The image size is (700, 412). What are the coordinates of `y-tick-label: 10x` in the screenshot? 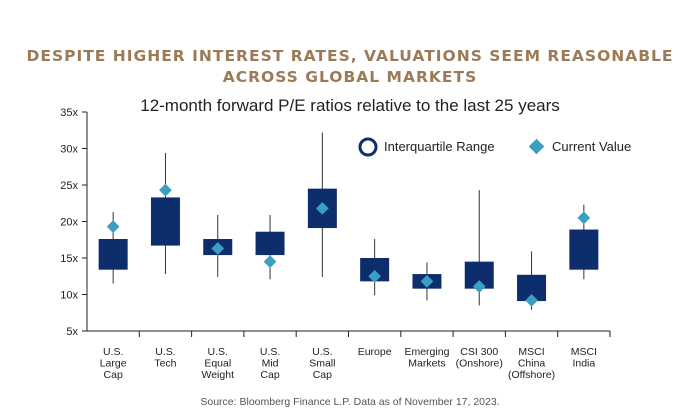 It's located at (69, 296).